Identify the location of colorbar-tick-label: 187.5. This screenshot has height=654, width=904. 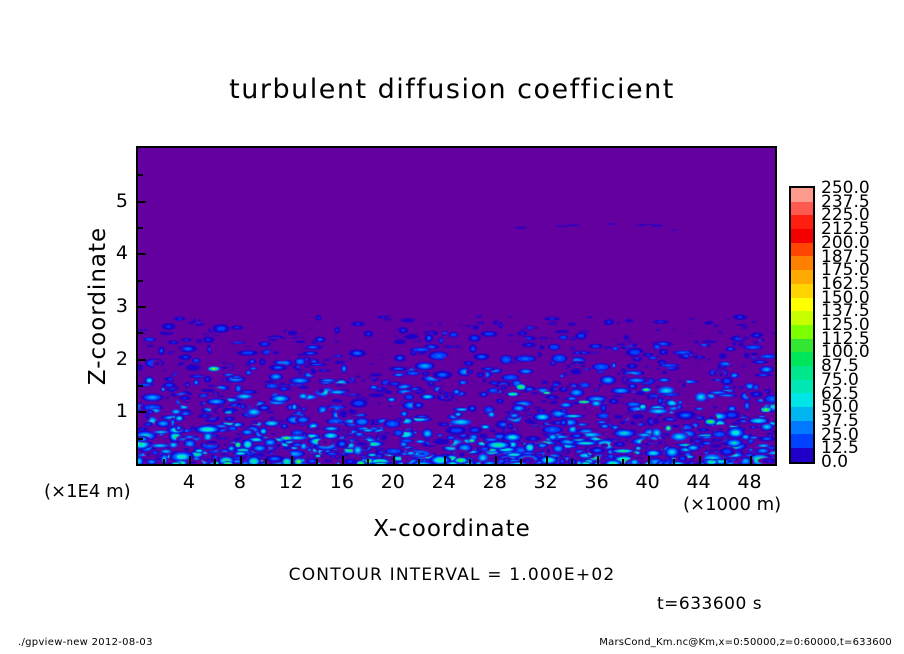
(845, 256).